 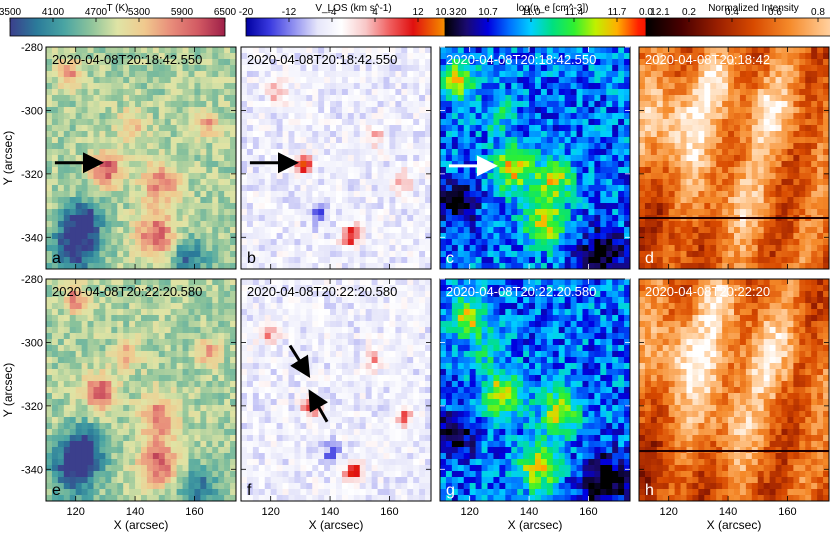 I want to click on colorbar-tick-label: 0.8, so click(x=818, y=12).